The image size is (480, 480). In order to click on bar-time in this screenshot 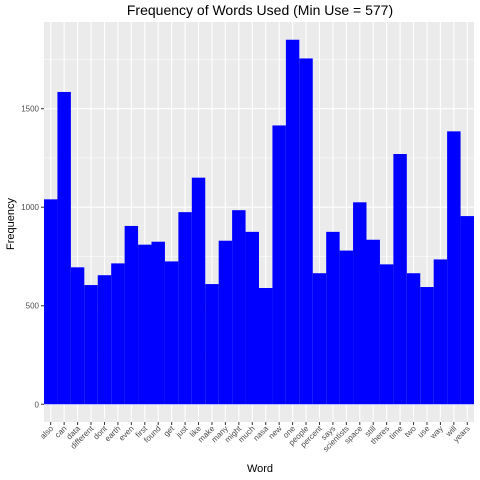, I will do `click(400, 279)`.